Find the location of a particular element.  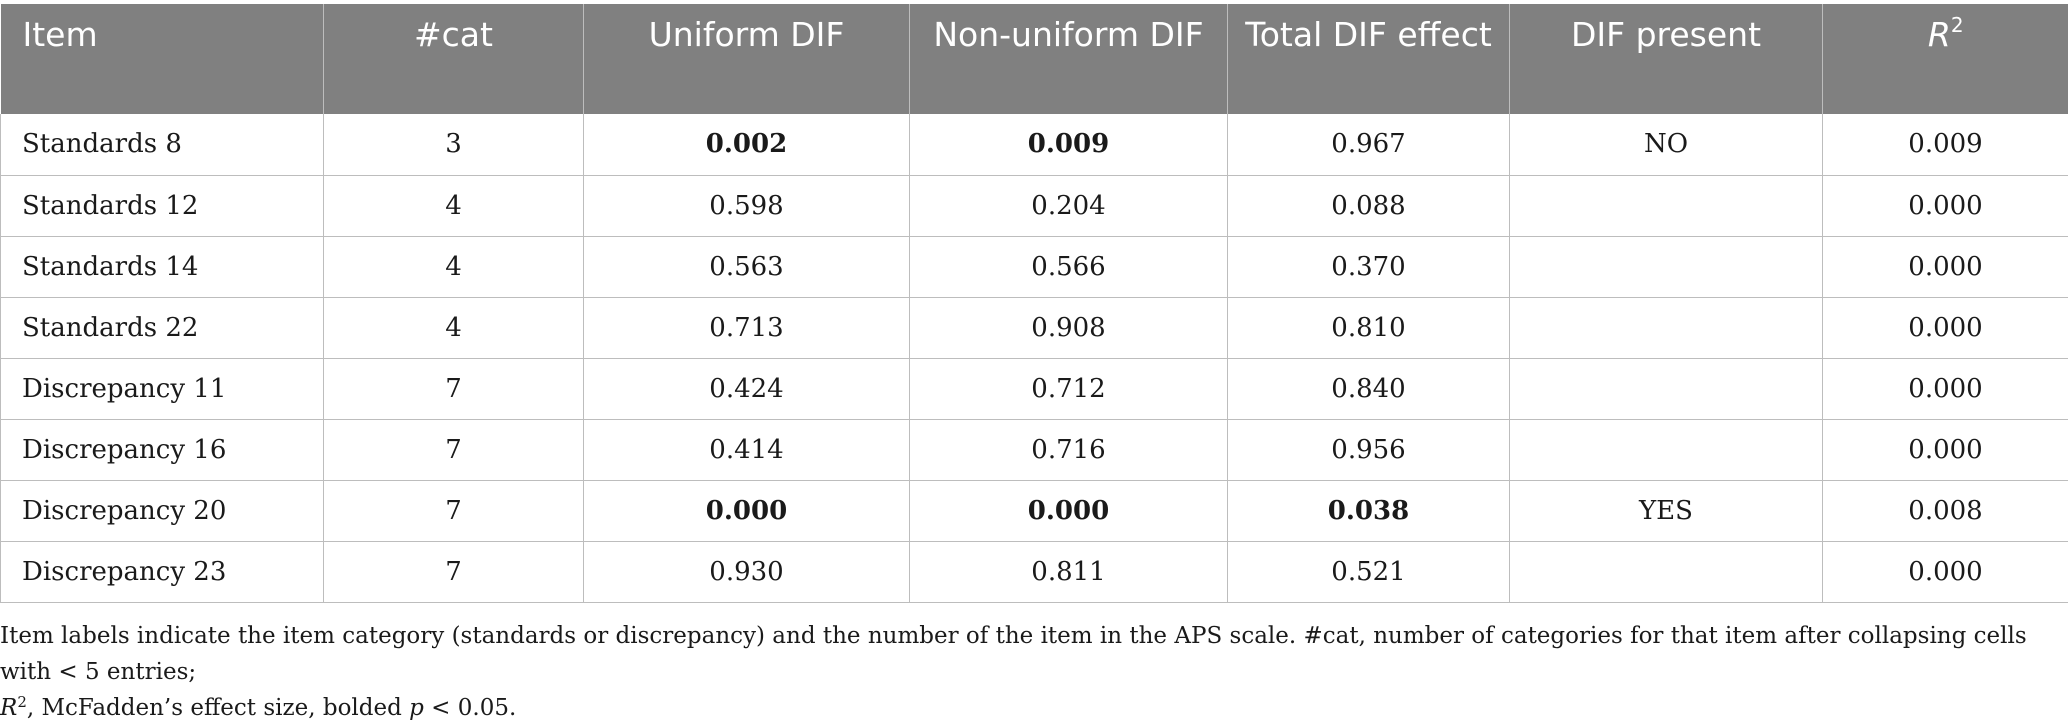

cell-nonuniform: 0.716 is located at coordinates (1069, 449).